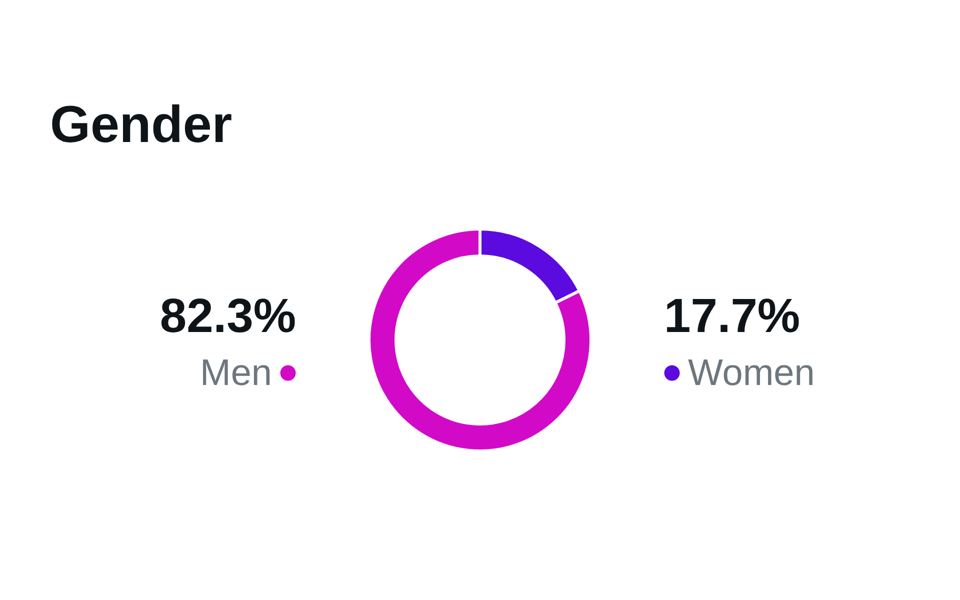 This screenshot has width=960, height=600. Describe the element at coordinates (480, 340) in the screenshot. I see `donut-slice` at that location.